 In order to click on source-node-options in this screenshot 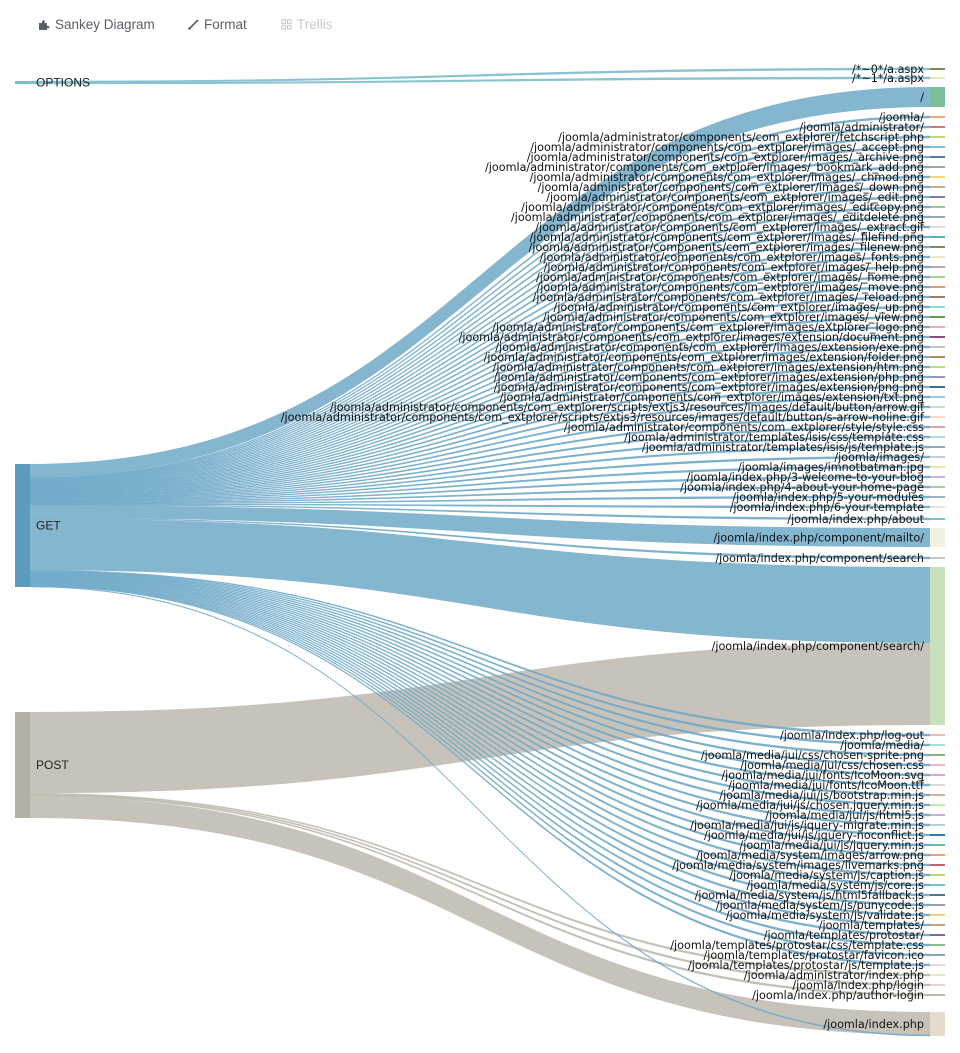, I will do `click(22, 82)`.